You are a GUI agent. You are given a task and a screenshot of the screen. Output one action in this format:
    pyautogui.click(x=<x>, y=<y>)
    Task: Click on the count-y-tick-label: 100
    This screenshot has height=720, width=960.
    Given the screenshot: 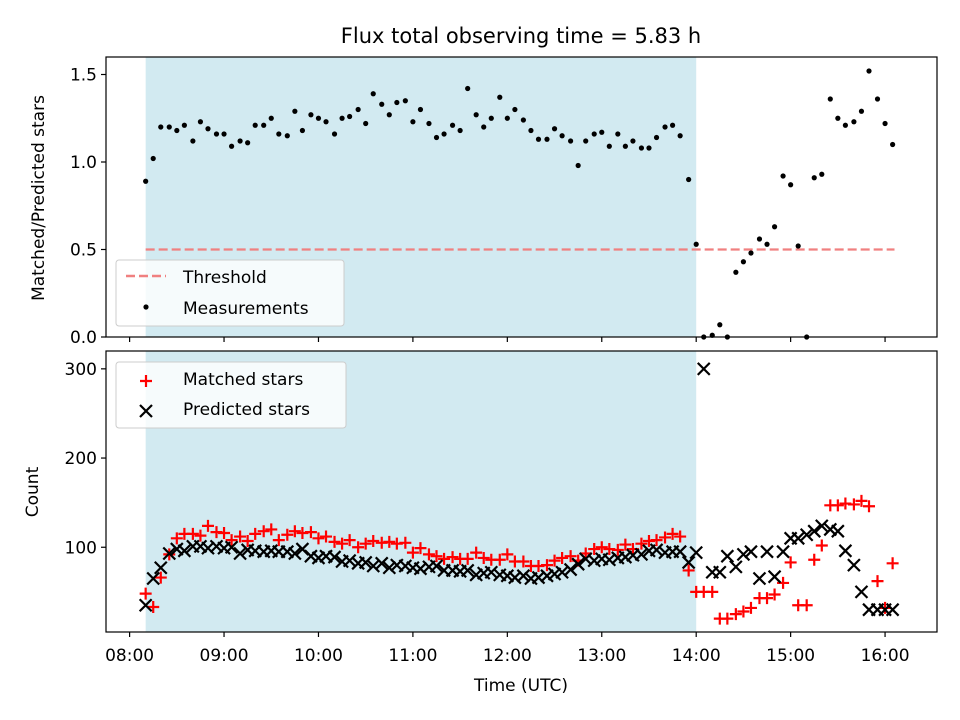 What is the action you would take?
    pyautogui.click(x=81, y=548)
    